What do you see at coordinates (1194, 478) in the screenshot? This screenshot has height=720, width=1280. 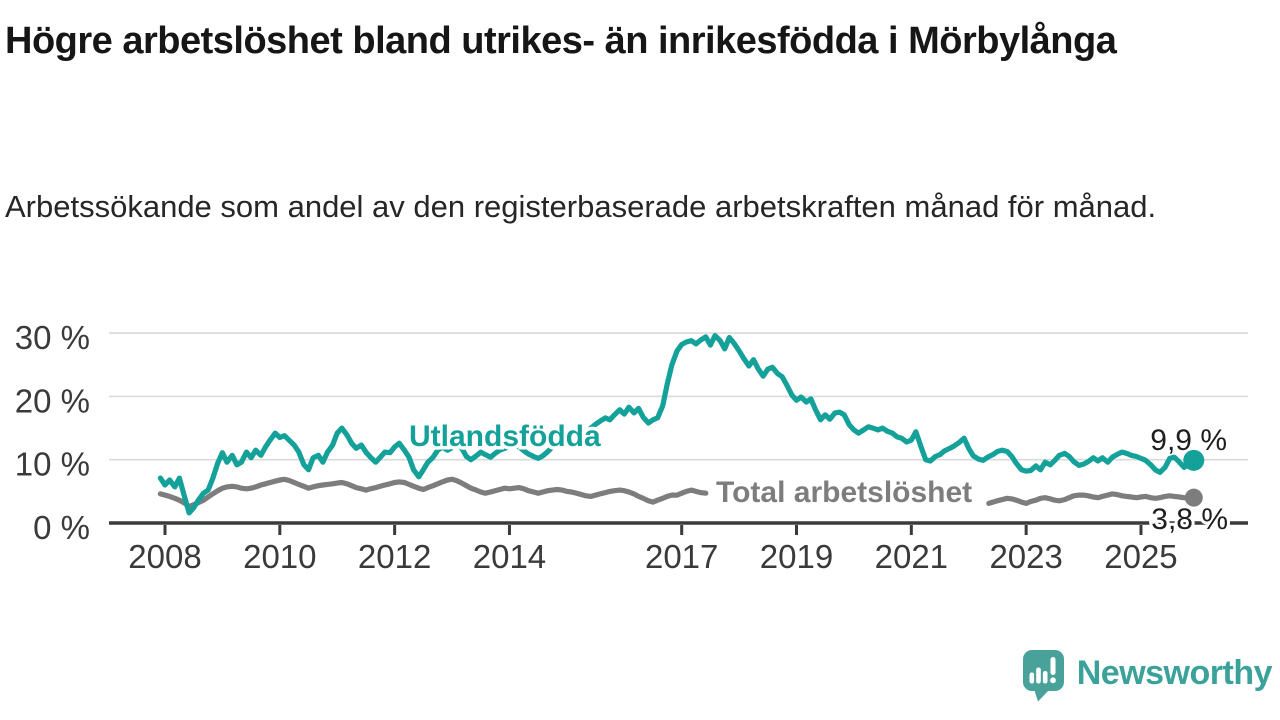 I see `series-end-dots` at bounding box center [1194, 478].